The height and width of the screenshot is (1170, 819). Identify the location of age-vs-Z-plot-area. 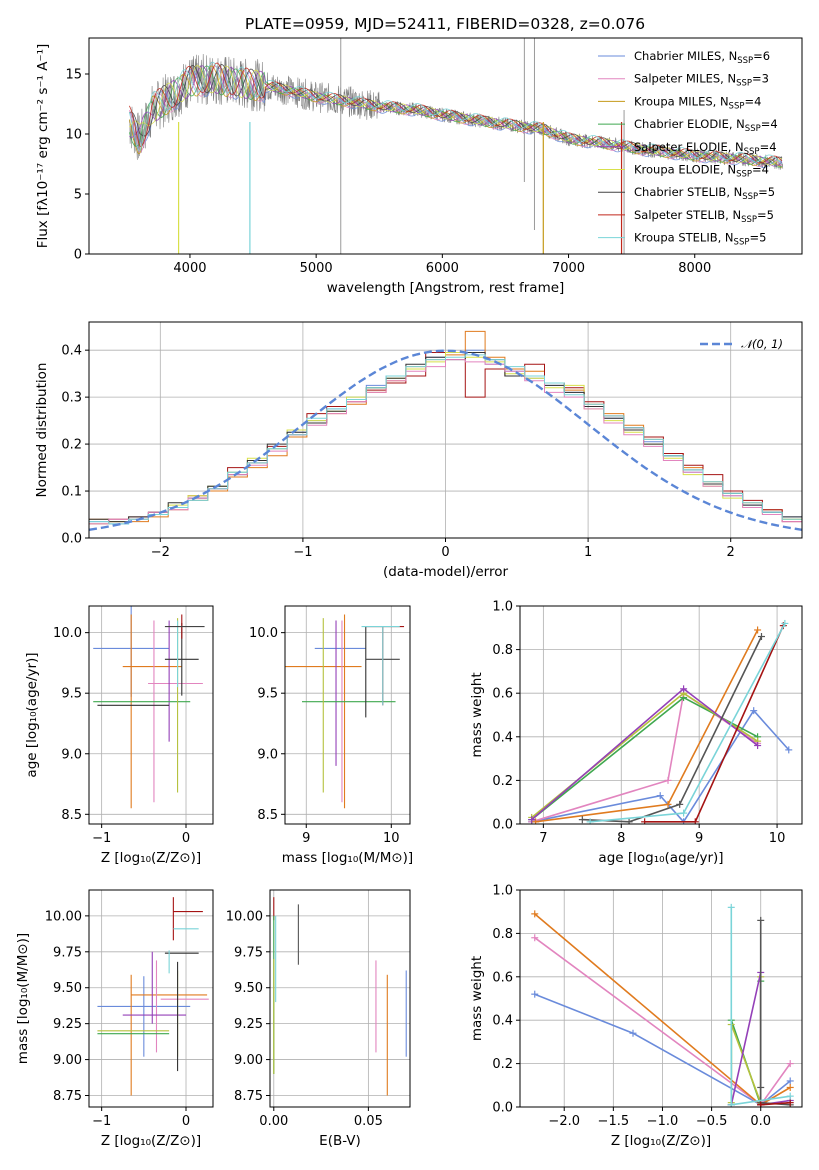
(149, 707).